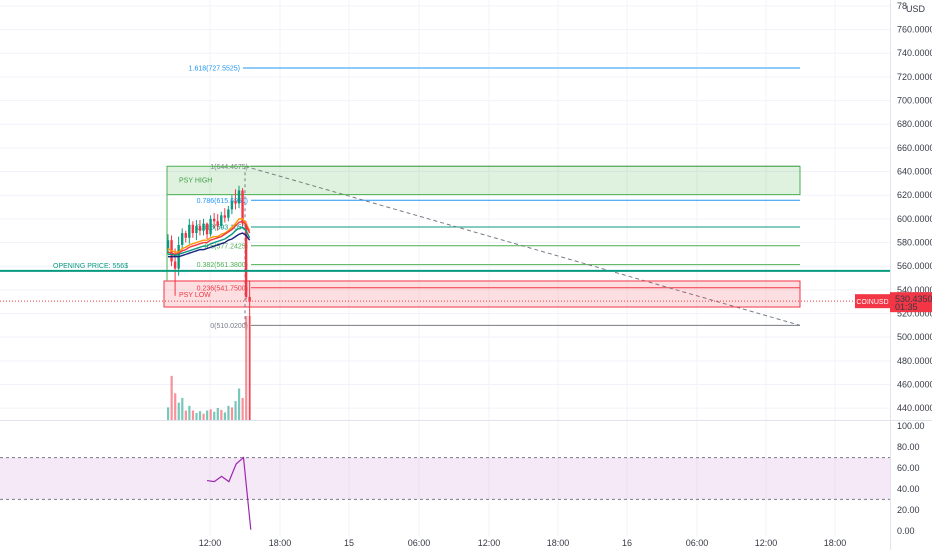 The image size is (932, 550). Describe the element at coordinates (914, 361) in the screenshot. I see `price-tick-label: 480.0000` at that location.